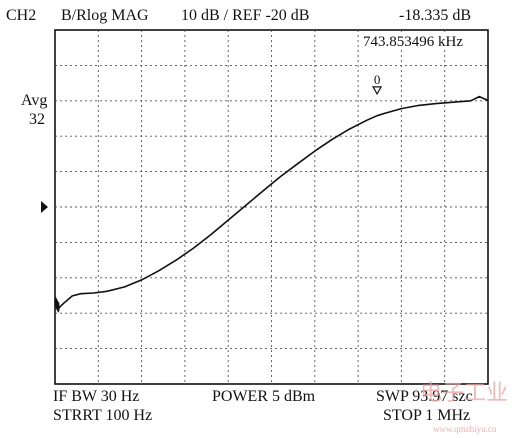 The height and width of the screenshot is (438, 525). What do you see at coordinates (96, 396) in the screenshot?
I see `if-bandwidth: IF BW 30 Hz` at bounding box center [96, 396].